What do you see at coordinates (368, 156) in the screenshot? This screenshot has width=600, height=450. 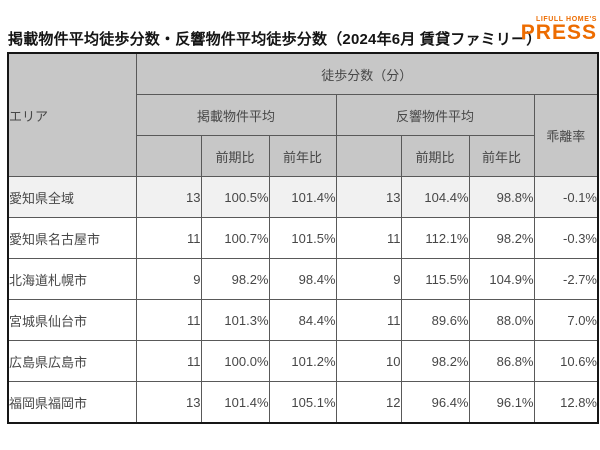 I see `header-response-minutes-spacer` at bounding box center [368, 156].